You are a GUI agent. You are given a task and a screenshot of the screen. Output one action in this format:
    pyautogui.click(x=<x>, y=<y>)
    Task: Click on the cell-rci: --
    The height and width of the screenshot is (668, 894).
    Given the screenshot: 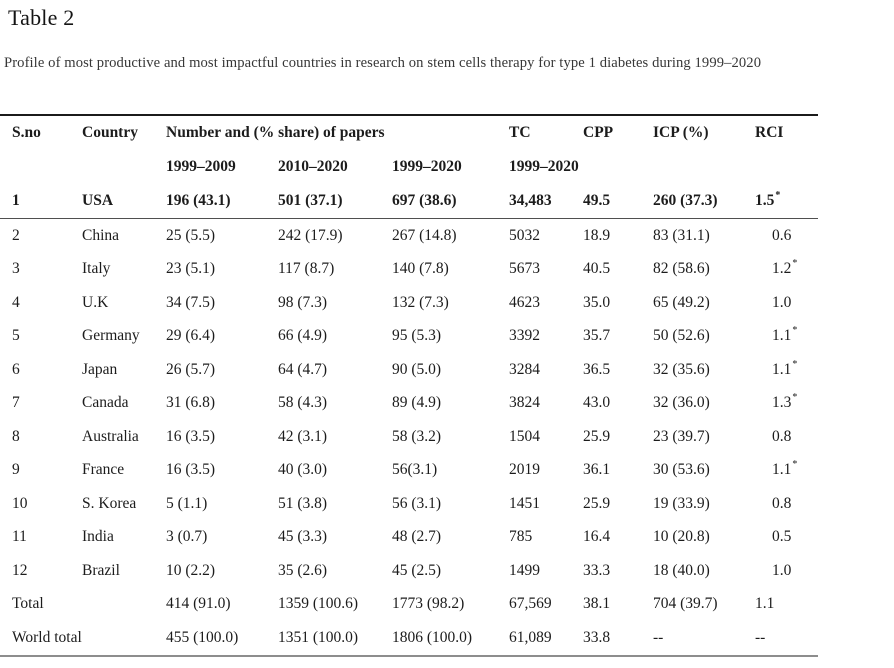 What is the action you would take?
    pyautogui.click(x=786, y=638)
    